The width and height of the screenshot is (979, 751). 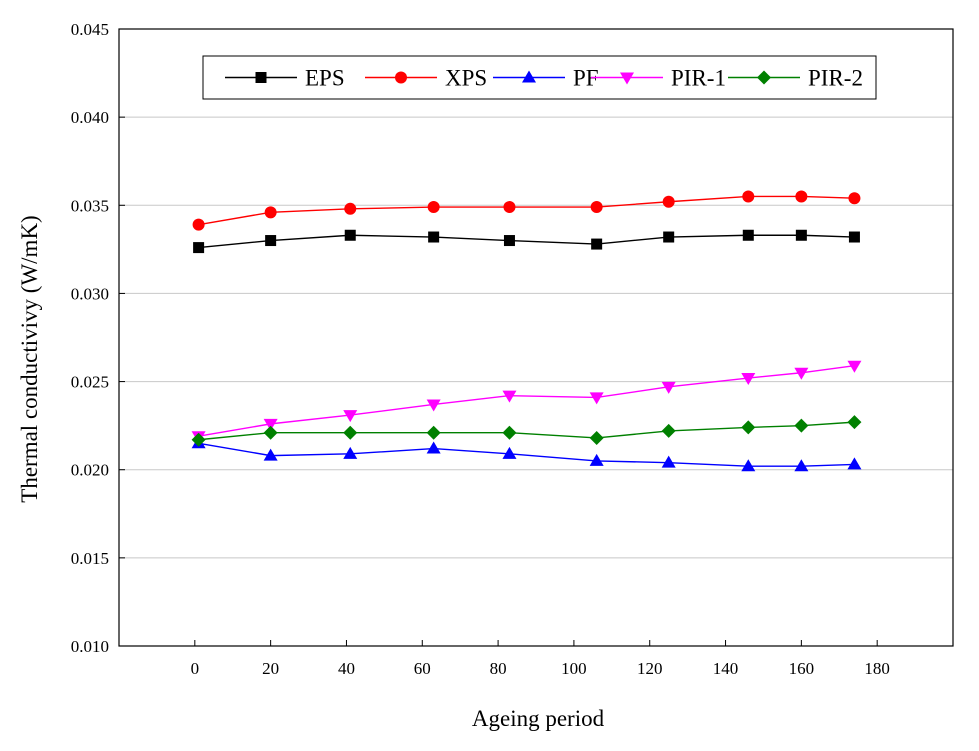 I want to click on series-xps, so click(x=526, y=210).